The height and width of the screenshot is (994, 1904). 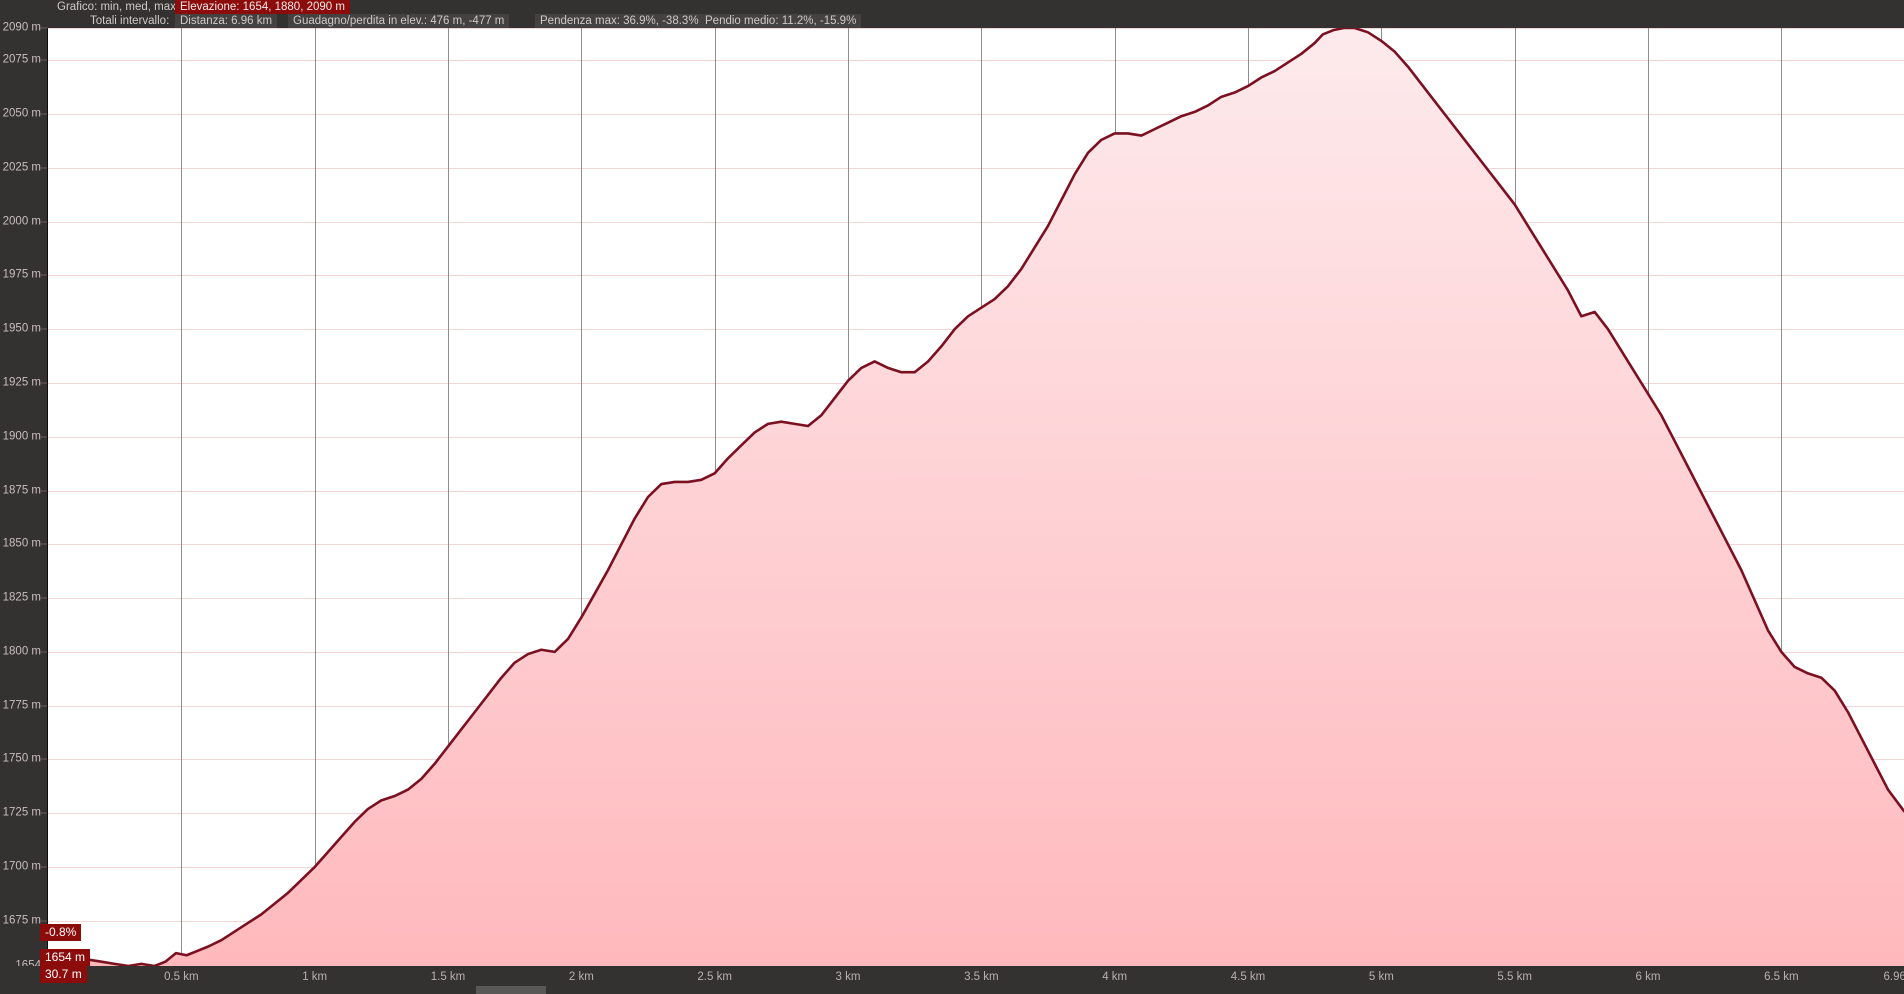 I want to click on x-axis-tick-label: 2.5 km, so click(x=714, y=977).